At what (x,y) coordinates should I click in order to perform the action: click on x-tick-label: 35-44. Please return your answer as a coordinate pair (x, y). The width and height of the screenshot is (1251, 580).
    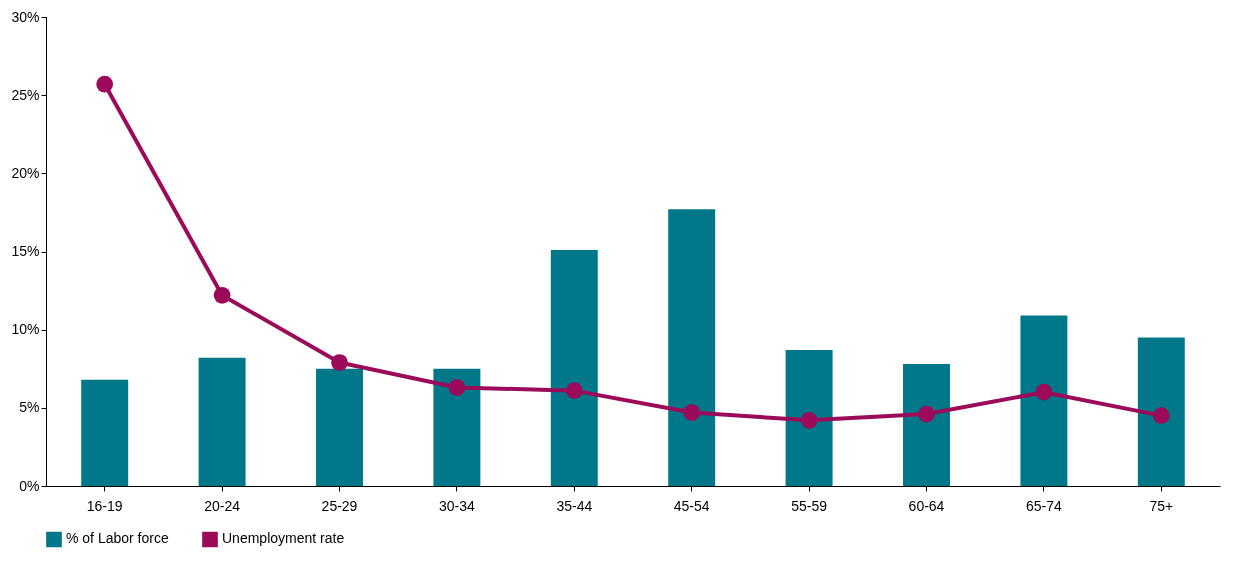
    Looking at the image, I should click on (574, 505).